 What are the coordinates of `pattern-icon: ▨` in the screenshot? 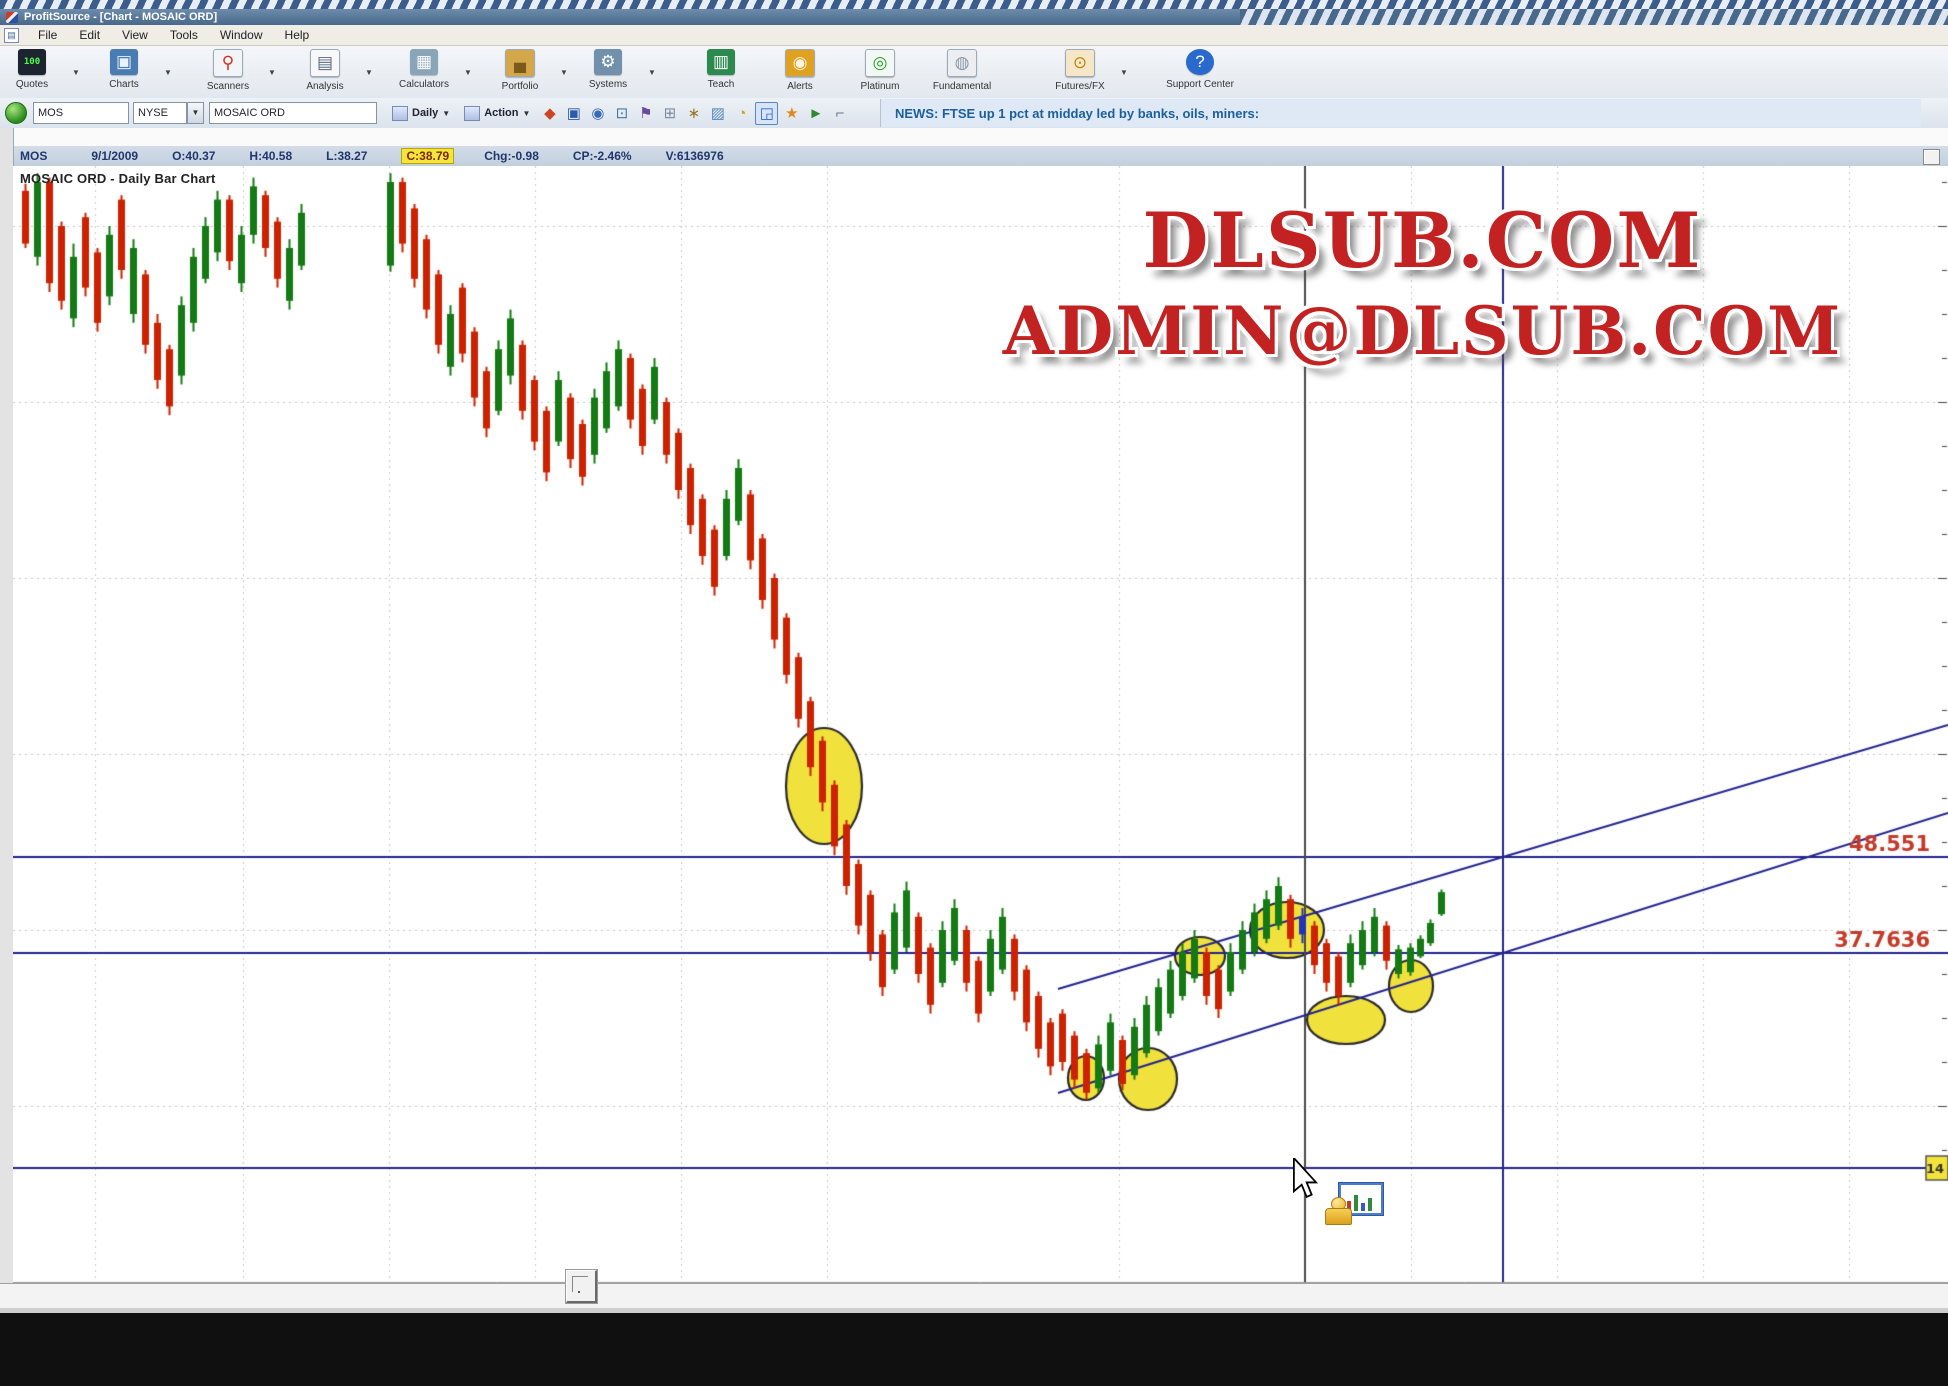 It's located at (717, 113).